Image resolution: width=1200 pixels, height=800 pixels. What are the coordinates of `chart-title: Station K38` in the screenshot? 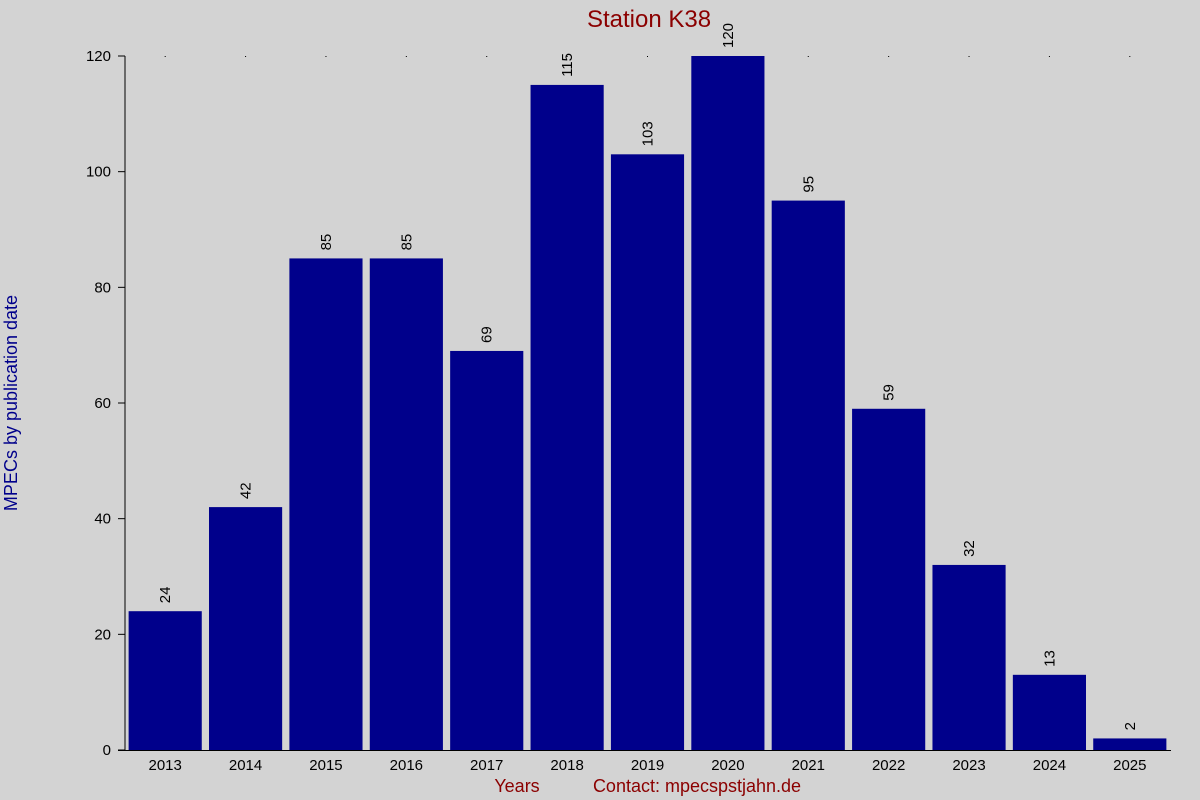 It's located at (649, 19).